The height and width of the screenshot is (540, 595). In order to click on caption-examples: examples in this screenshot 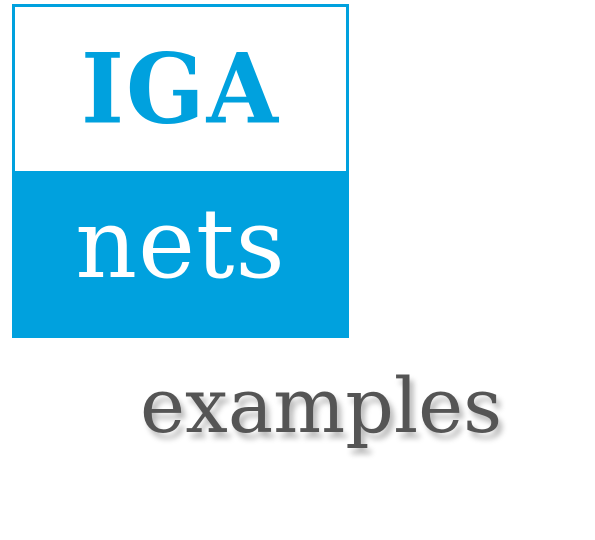, I will do `click(321, 405)`.